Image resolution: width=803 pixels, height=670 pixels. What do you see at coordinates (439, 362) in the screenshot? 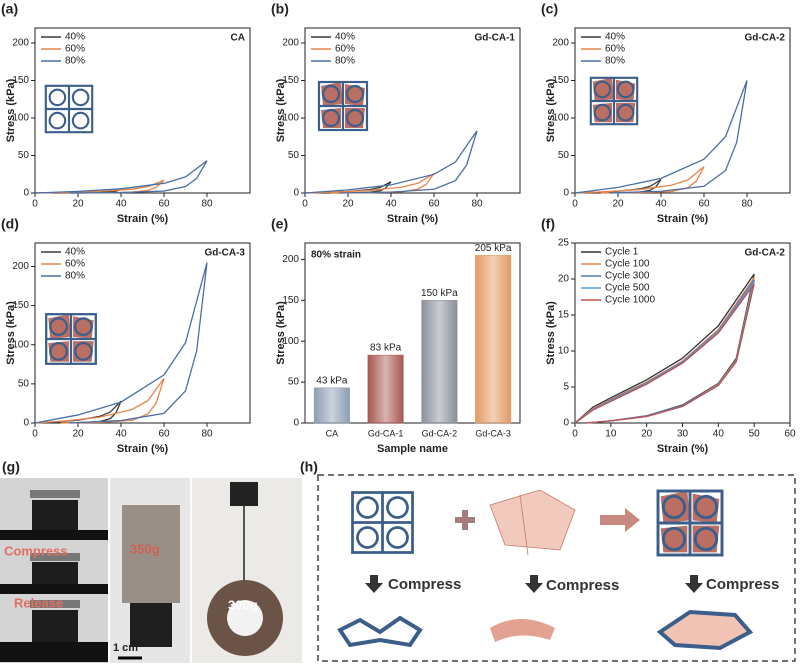
I see `bar` at bounding box center [439, 362].